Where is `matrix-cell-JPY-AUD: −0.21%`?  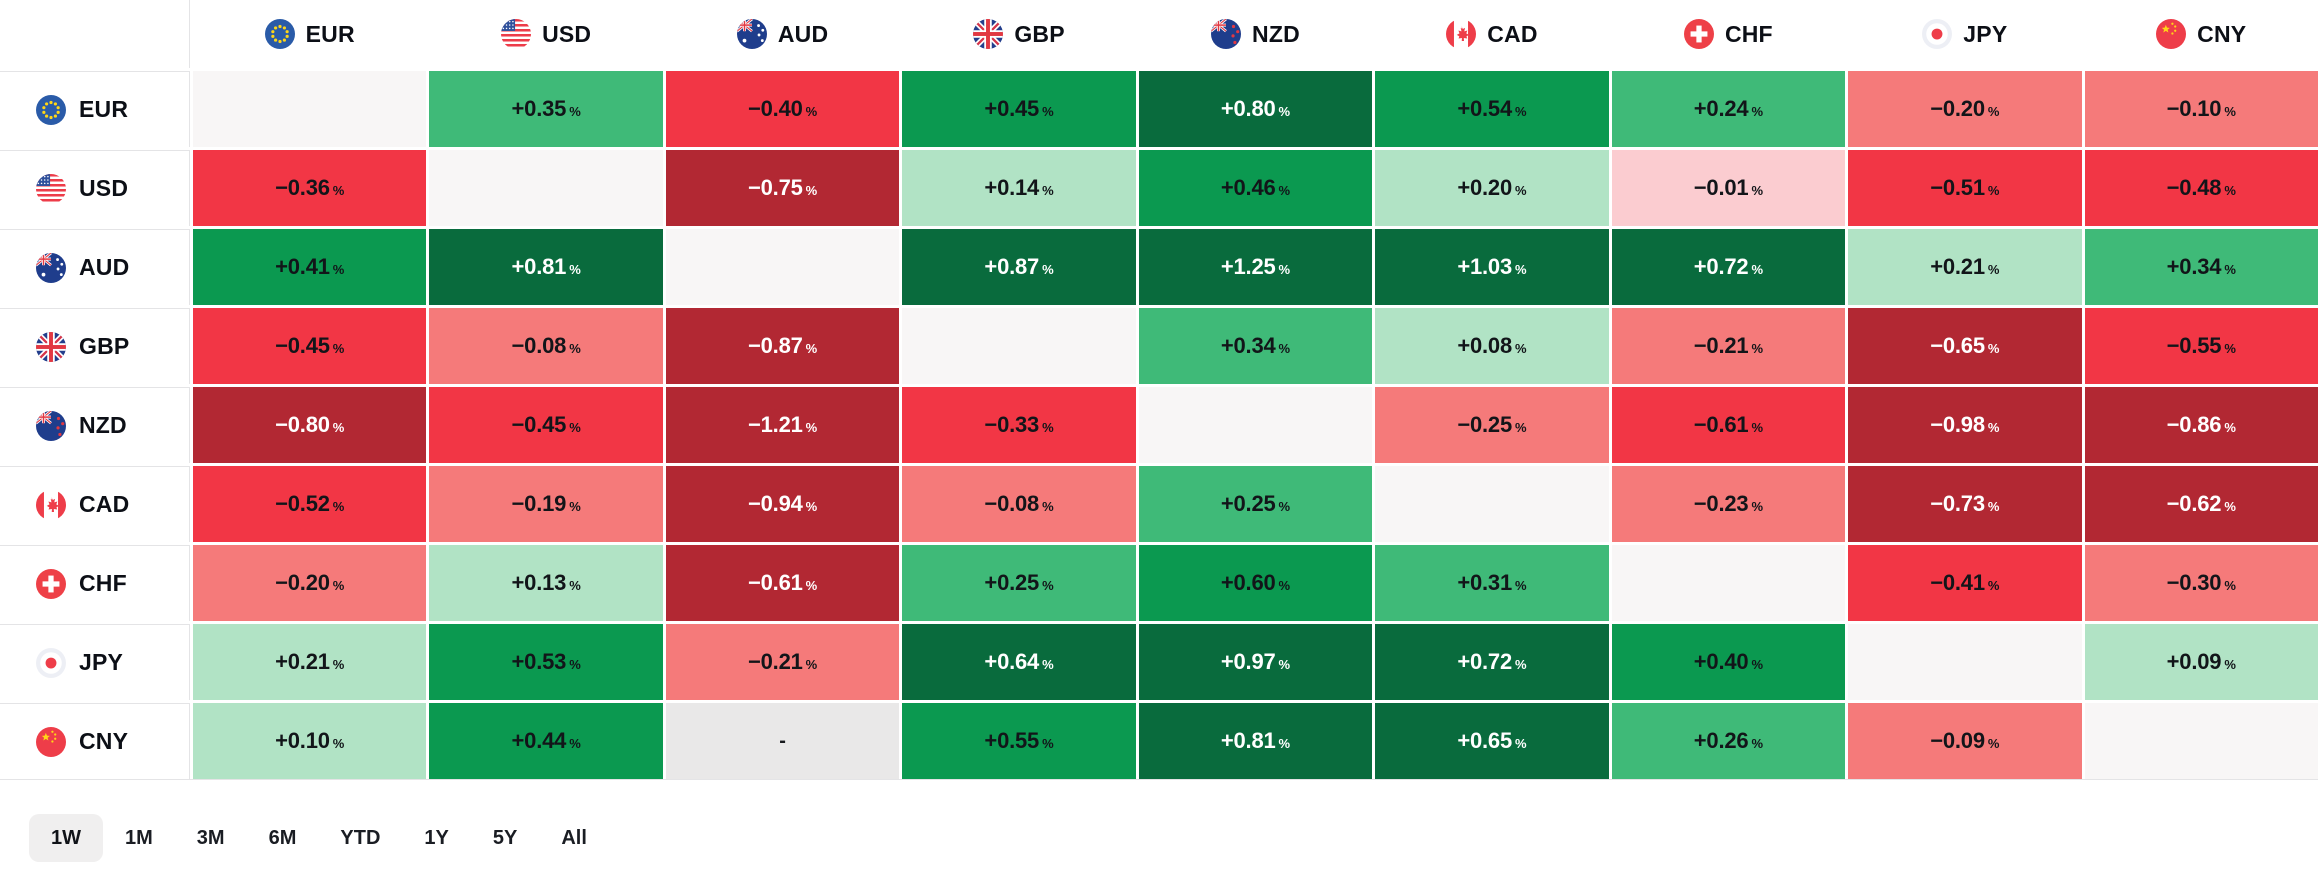 matrix-cell-JPY-AUD: −0.21% is located at coordinates (782, 662).